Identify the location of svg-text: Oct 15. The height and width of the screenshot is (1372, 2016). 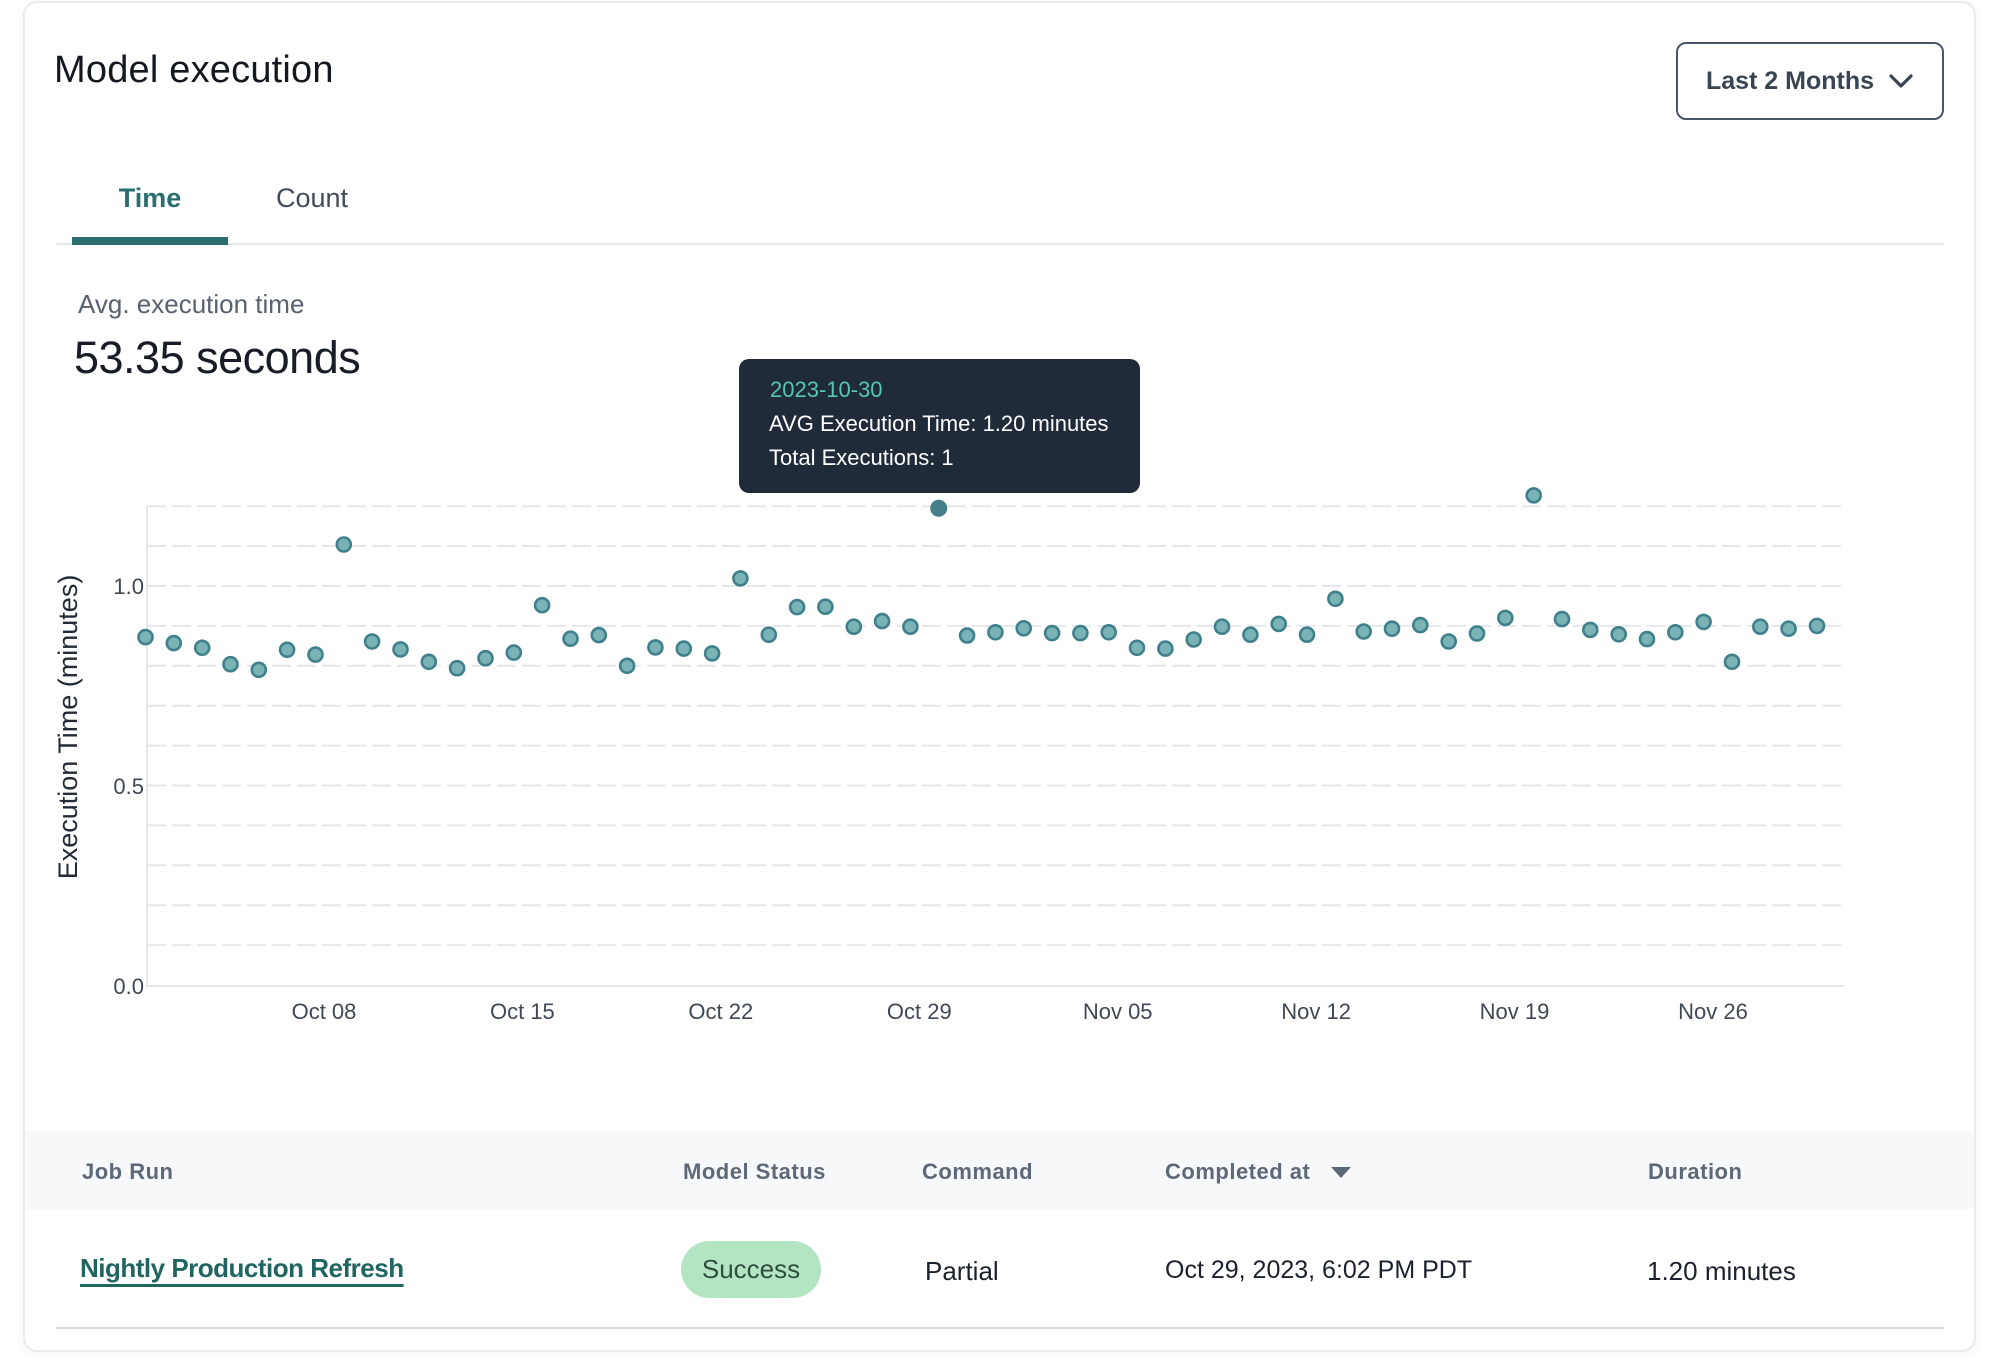
(522, 1011).